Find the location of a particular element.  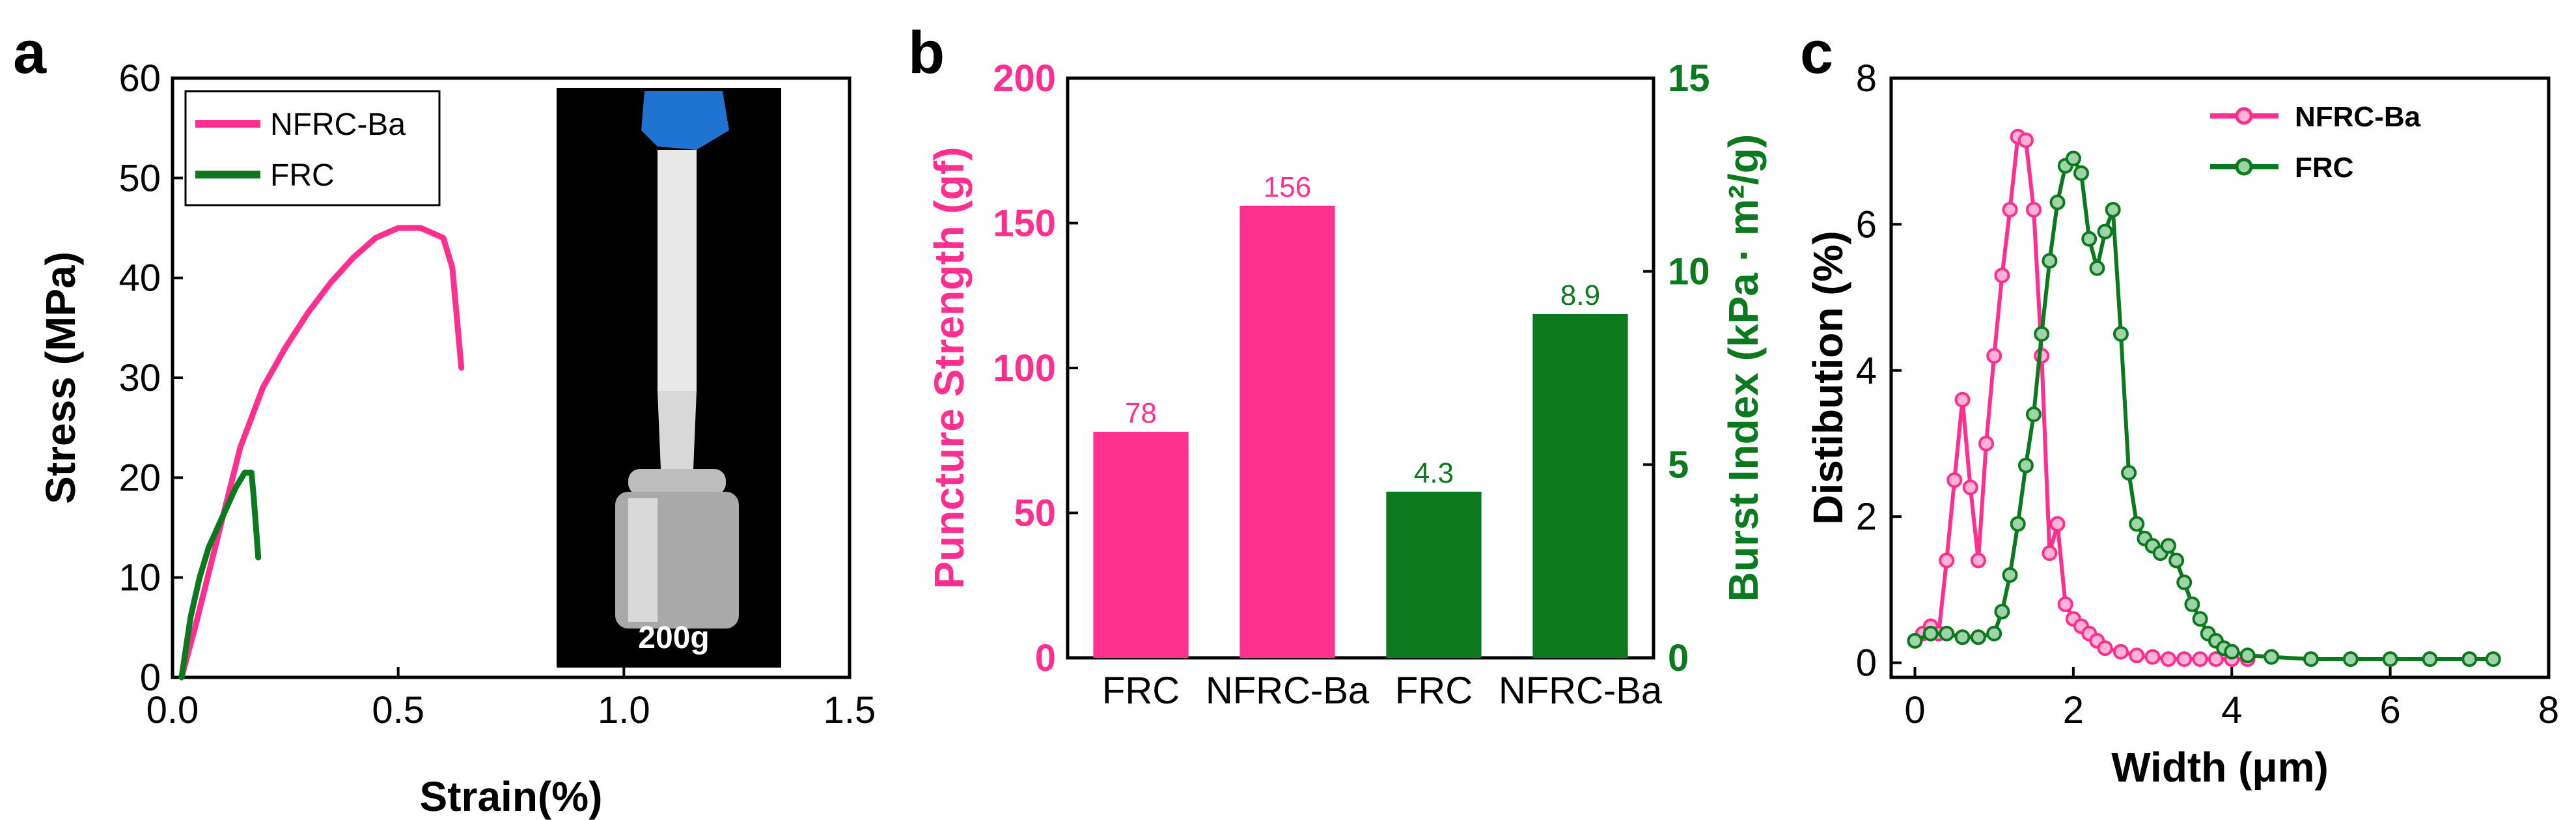

x-tick-label-c: 0 is located at coordinates (1914, 710).